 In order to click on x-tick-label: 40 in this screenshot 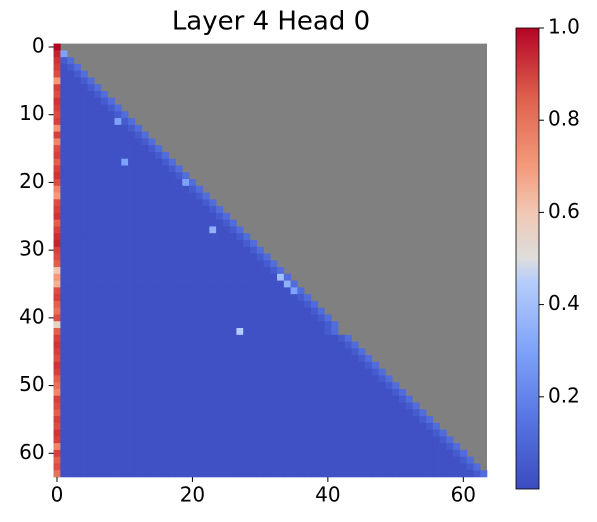, I will do `click(327, 495)`.